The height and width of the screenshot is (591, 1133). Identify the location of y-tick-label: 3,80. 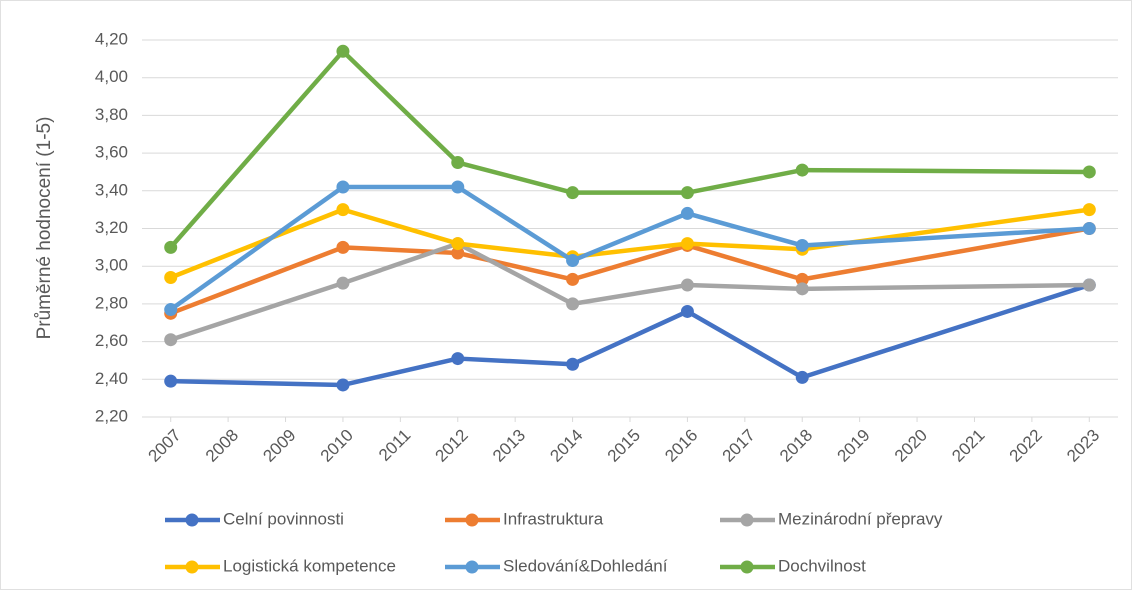
(111, 114).